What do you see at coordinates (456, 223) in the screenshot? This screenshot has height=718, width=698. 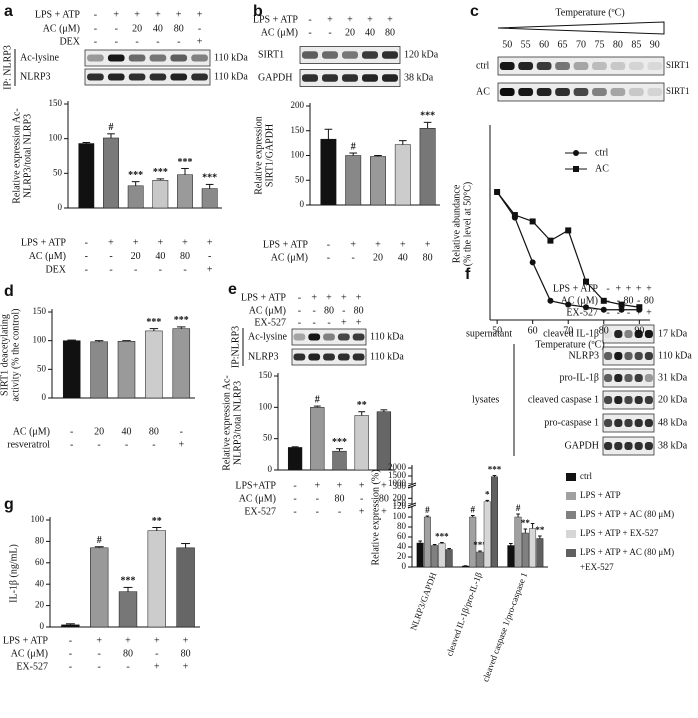 I see `y-axis-label: Relative abundance` at bounding box center [456, 223].